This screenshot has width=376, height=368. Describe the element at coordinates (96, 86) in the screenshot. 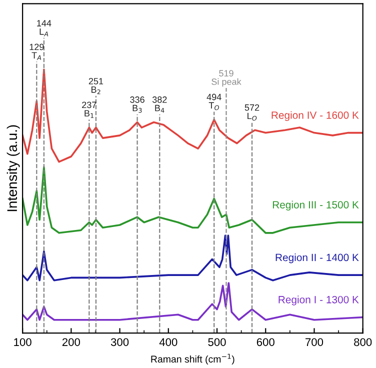

I see `ref-line-label: 251 B$_{2}$` at that location.